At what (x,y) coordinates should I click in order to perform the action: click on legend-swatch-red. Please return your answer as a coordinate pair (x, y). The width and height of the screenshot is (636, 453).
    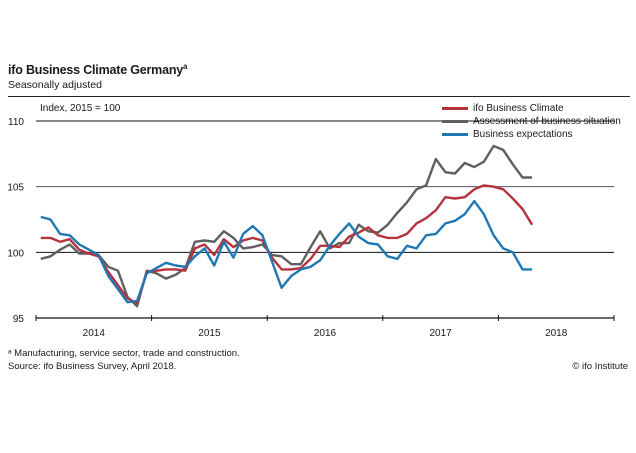
    Looking at the image, I should click on (455, 108).